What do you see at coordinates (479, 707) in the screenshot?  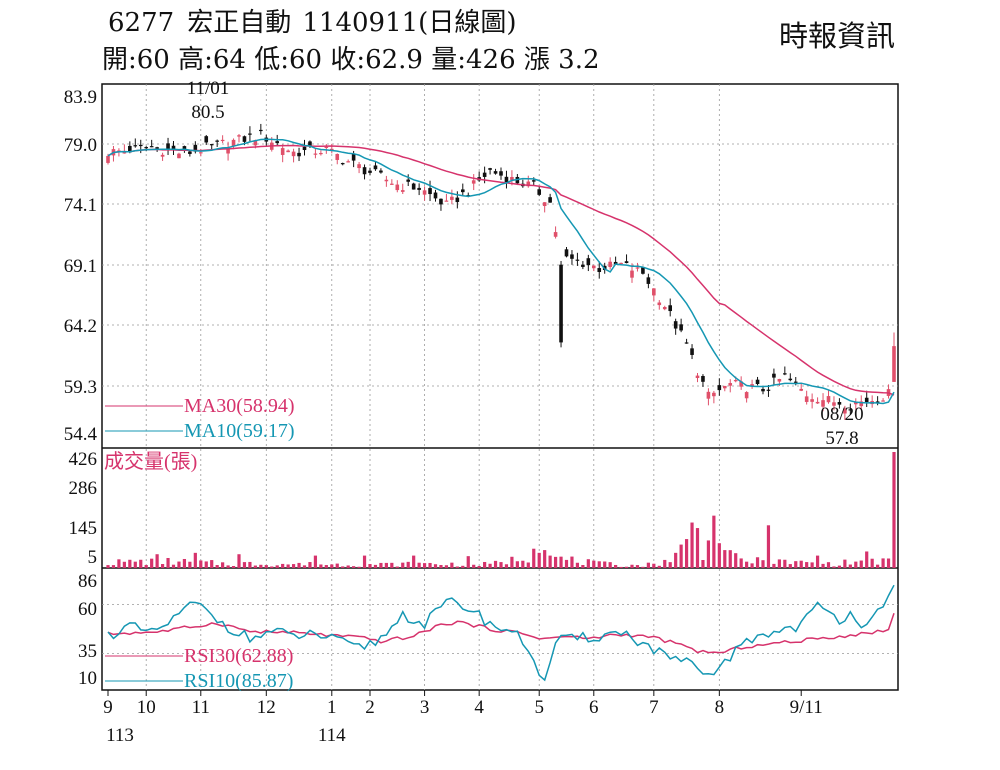 I see `month-tick-label: 4` at bounding box center [479, 707].